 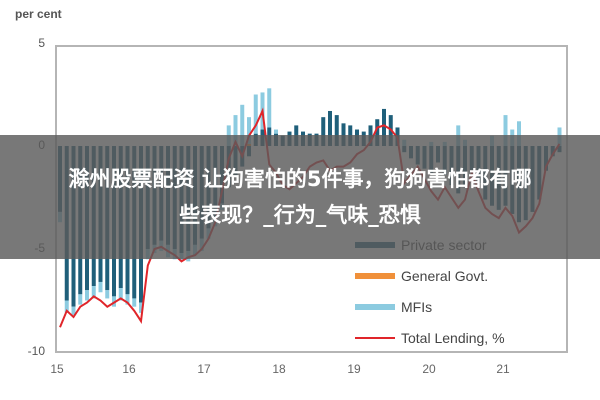 What do you see at coordinates (453, 337) in the screenshot?
I see `legend-label: Total Lending, %` at bounding box center [453, 337].